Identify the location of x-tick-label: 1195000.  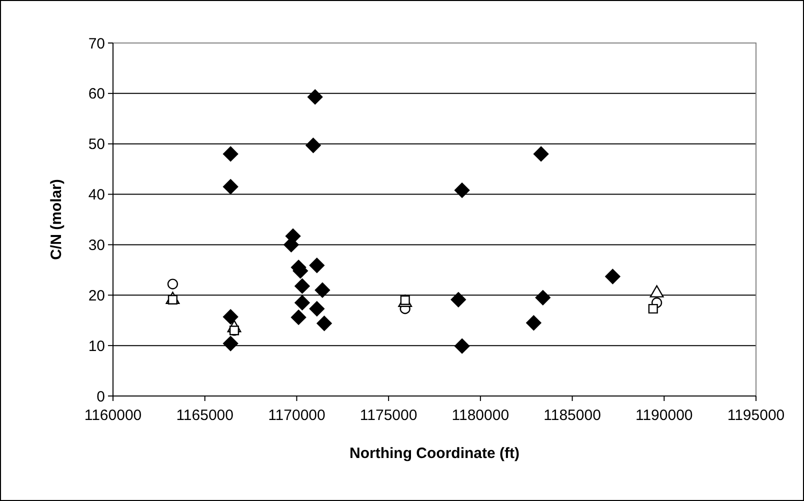
(756, 415).